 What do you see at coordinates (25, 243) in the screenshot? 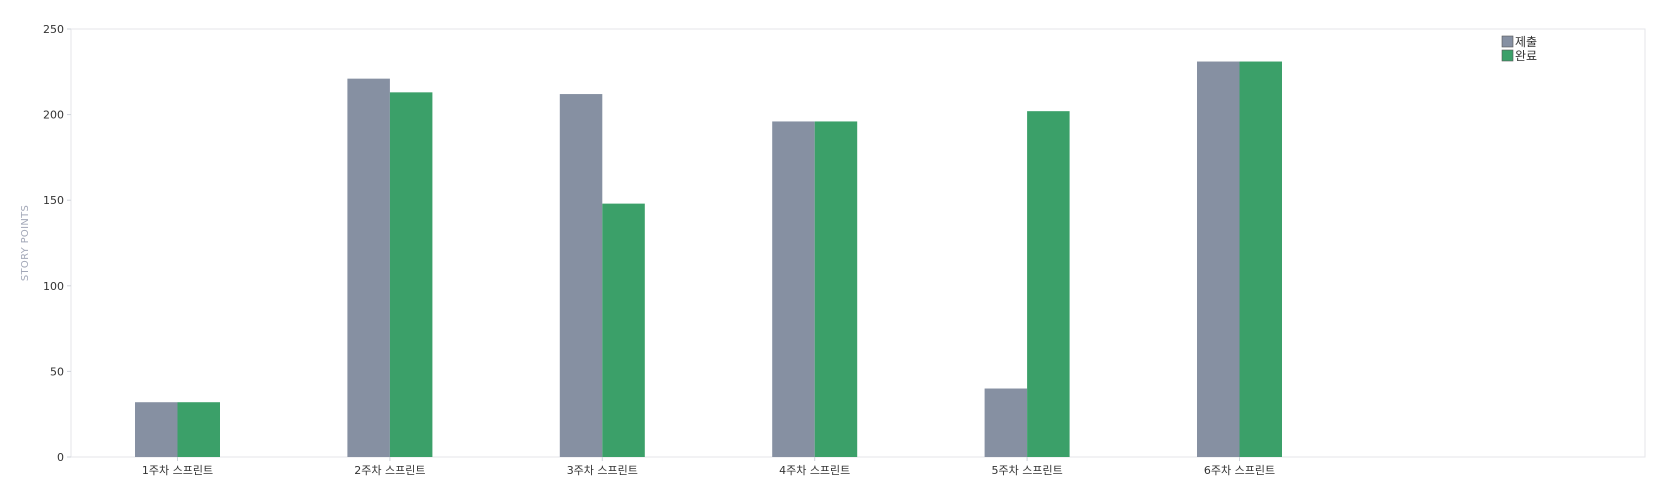
I see `y-axis-title: STORY POINTS` at bounding box center [25, 243].